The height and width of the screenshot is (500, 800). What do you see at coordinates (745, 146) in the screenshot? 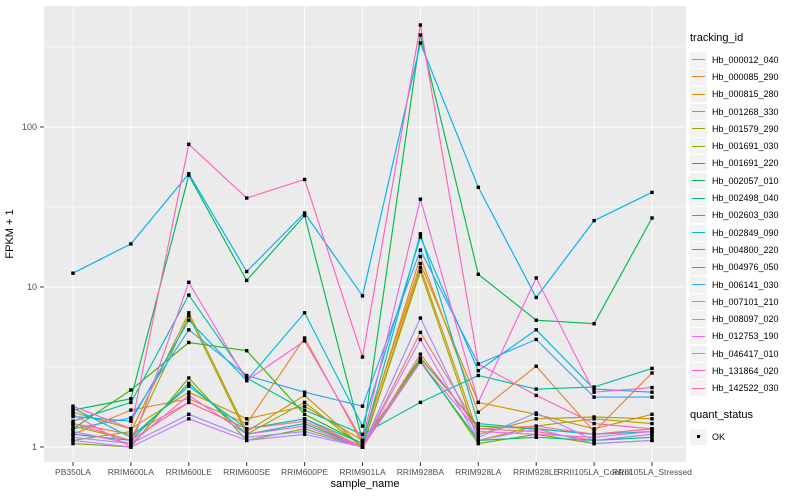
I see `legend-item-label: Hb_001691_030` at bounding box center [745, 146].